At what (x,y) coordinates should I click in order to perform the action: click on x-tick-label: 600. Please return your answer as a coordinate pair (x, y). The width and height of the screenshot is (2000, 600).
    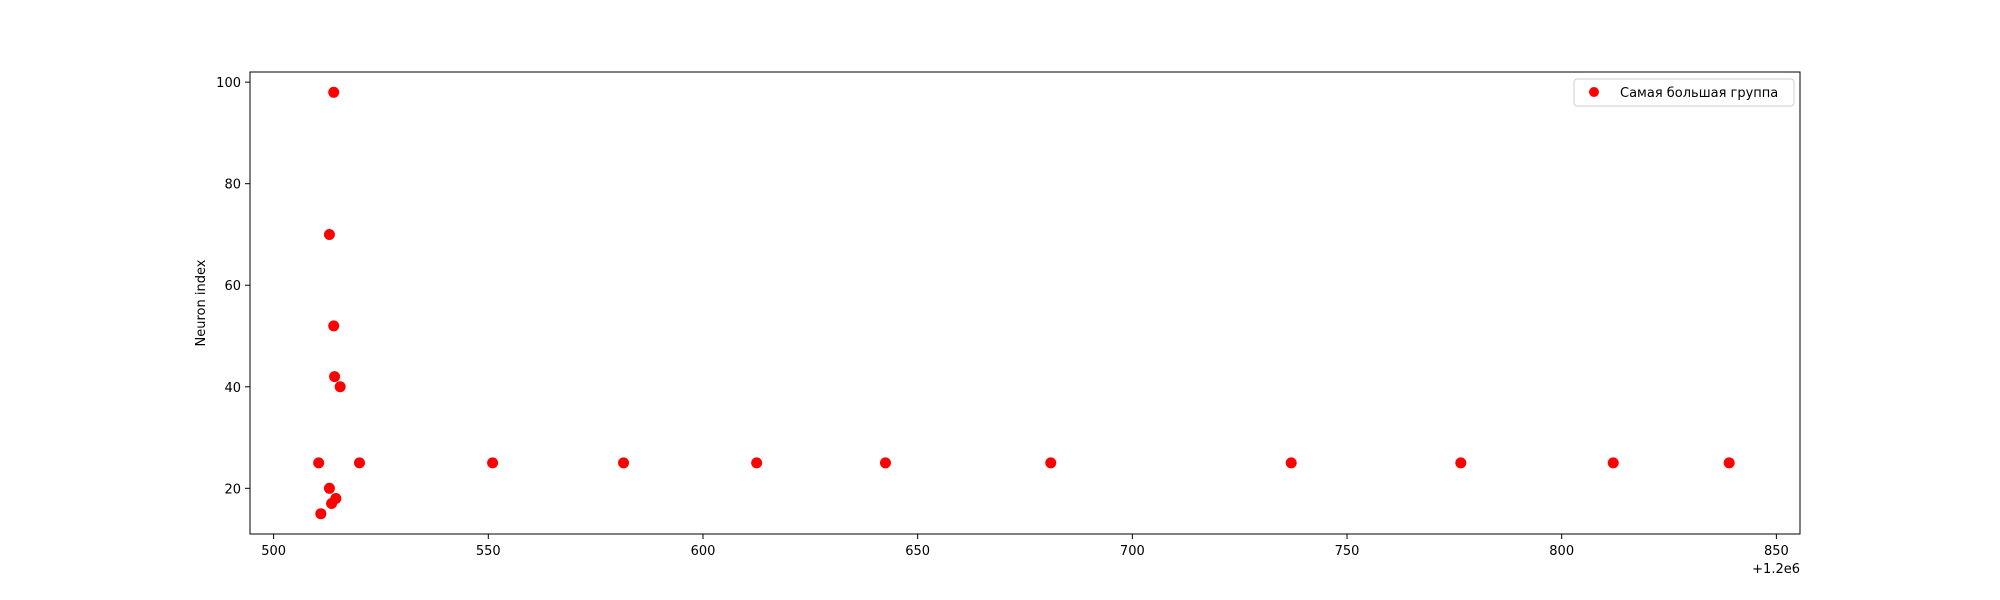
    Looking at the image, I should click on (703, 551).